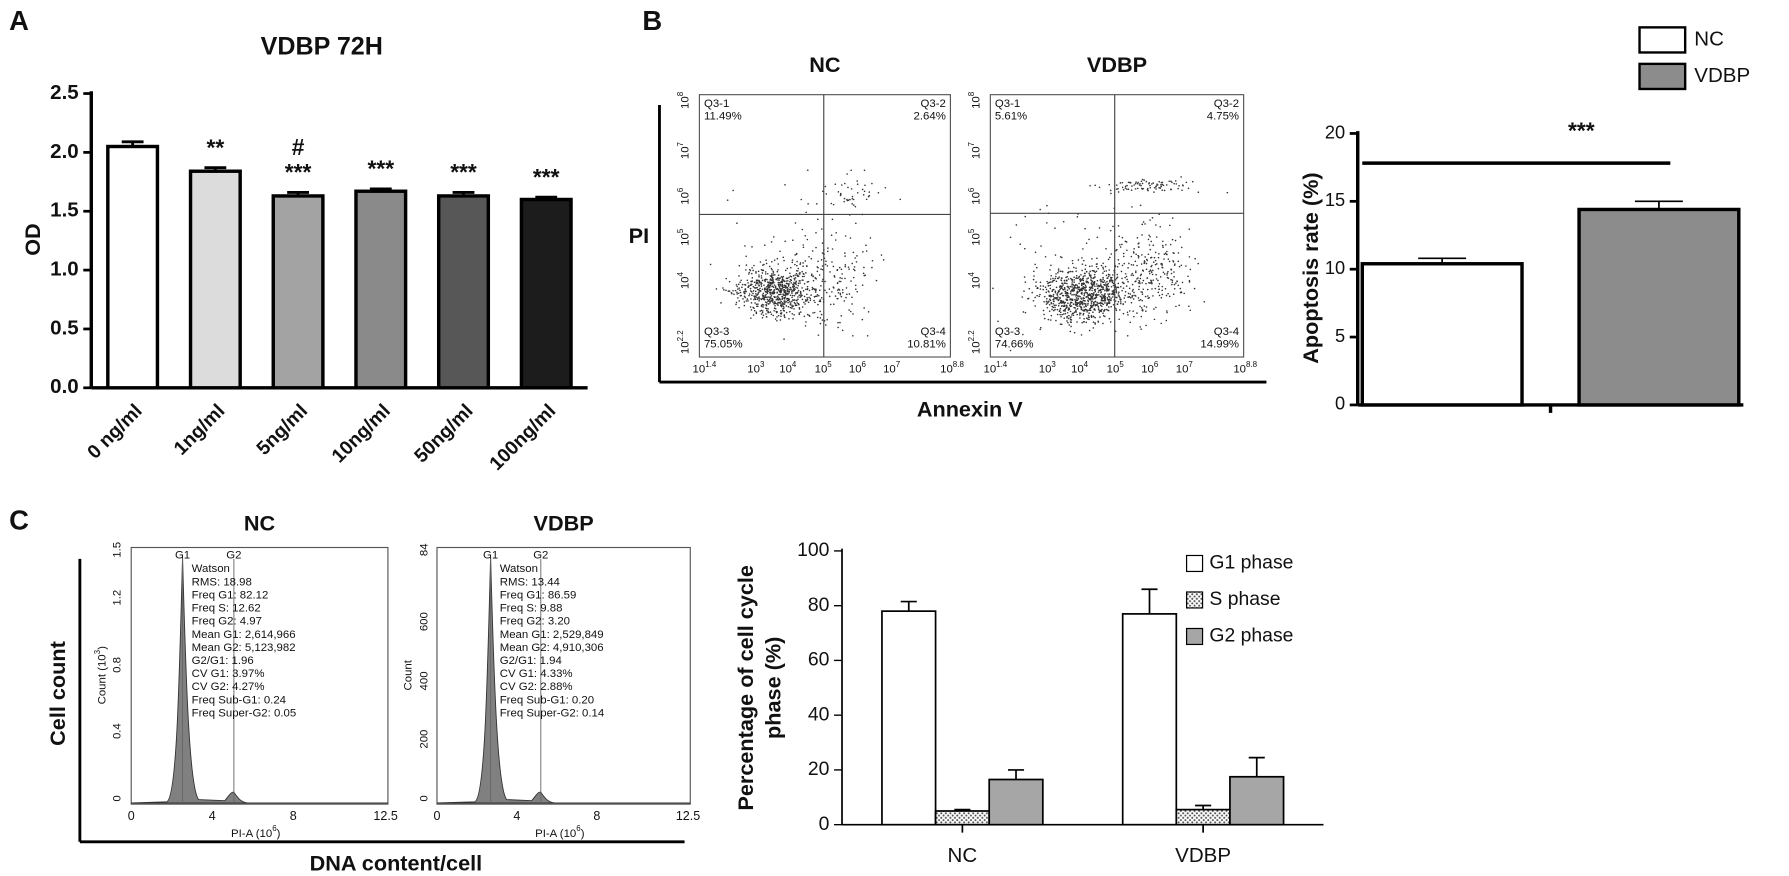 The width and height of the screenshot is (1789, 876). I want to click on y-tick-label: 104, so click(974, 280).